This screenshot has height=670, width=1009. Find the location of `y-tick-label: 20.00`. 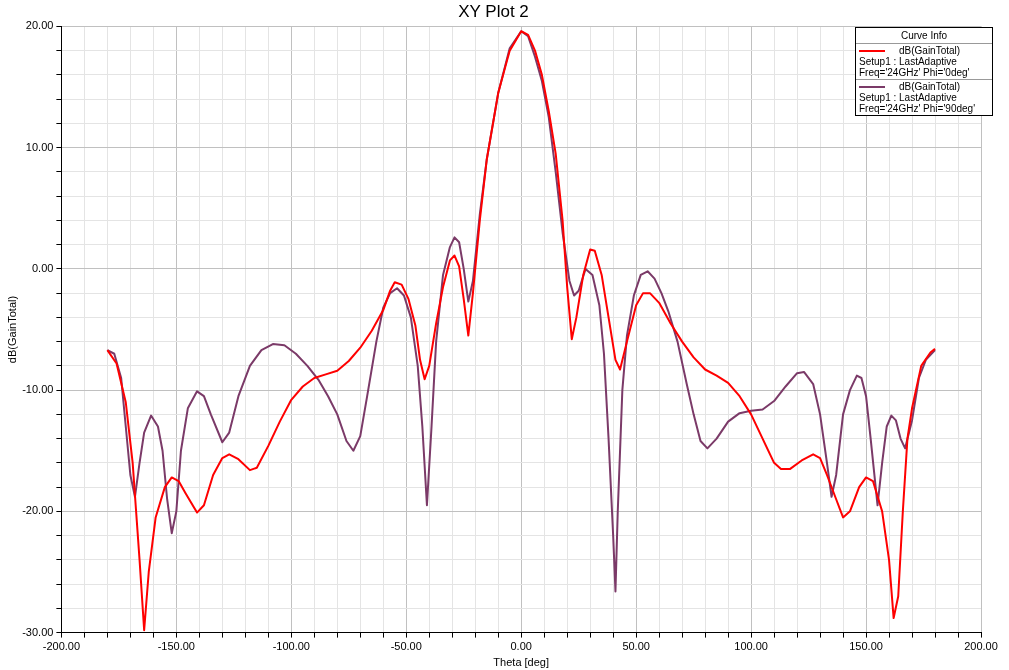

y-tick-label: 20.00 is located at coordinates (39, 25).